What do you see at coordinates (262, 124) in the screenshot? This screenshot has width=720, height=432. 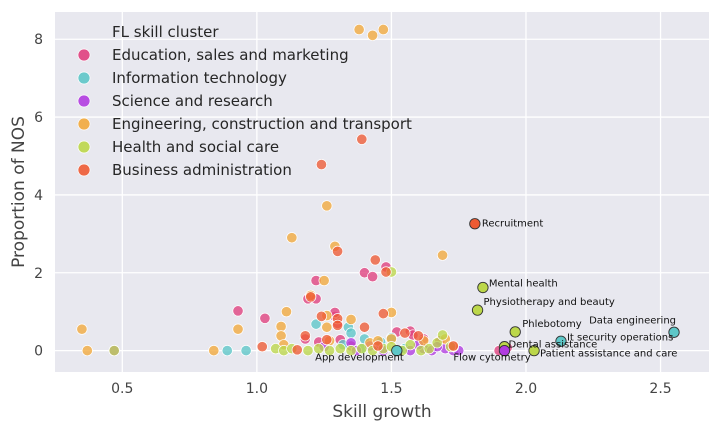 I see `legend-entry: Engineering, construction and transport` at bounding box center [262, 124].